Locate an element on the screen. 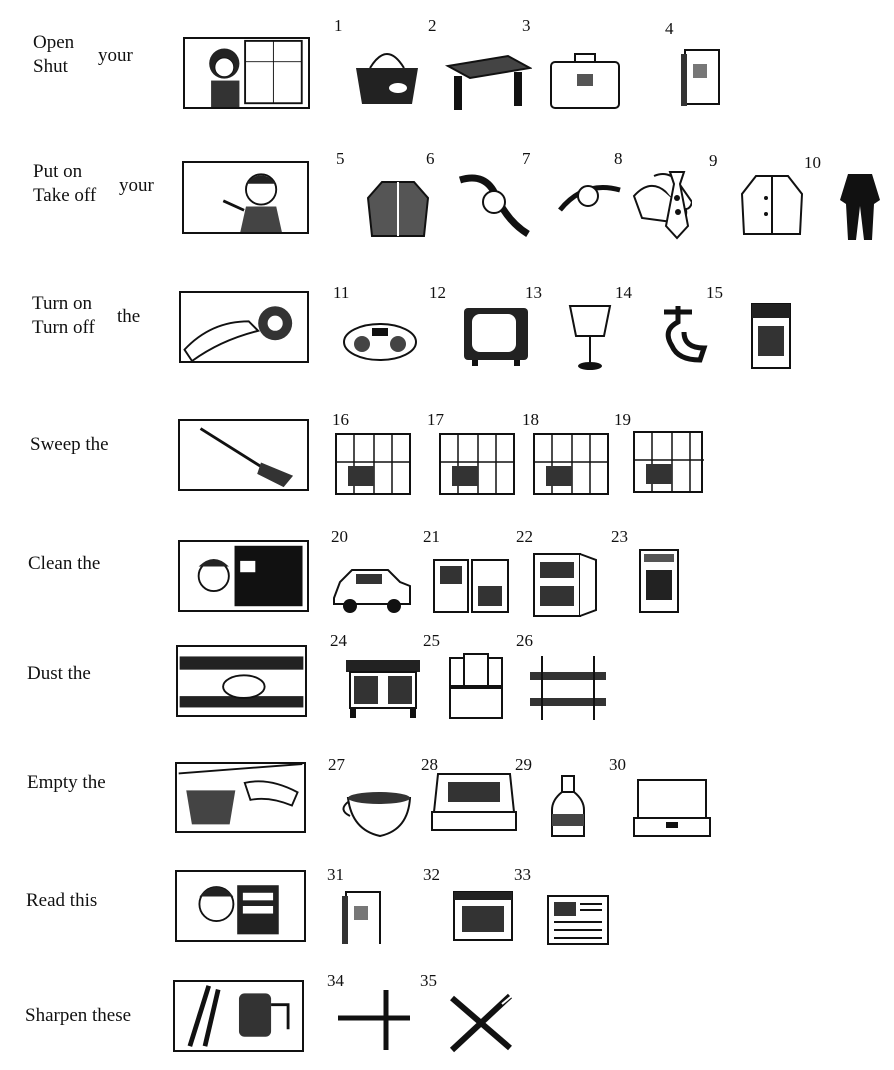 The width and height of the screenshot is (894, 1070). item-number-4: 4 is located at coordinates (669, 28).